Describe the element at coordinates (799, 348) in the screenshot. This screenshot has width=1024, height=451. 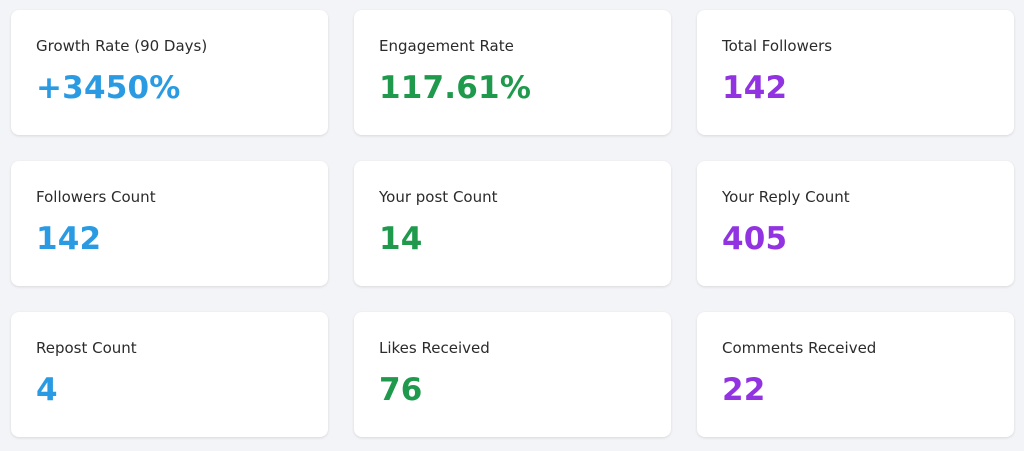
I see `card-label: Comments Received` at that location.